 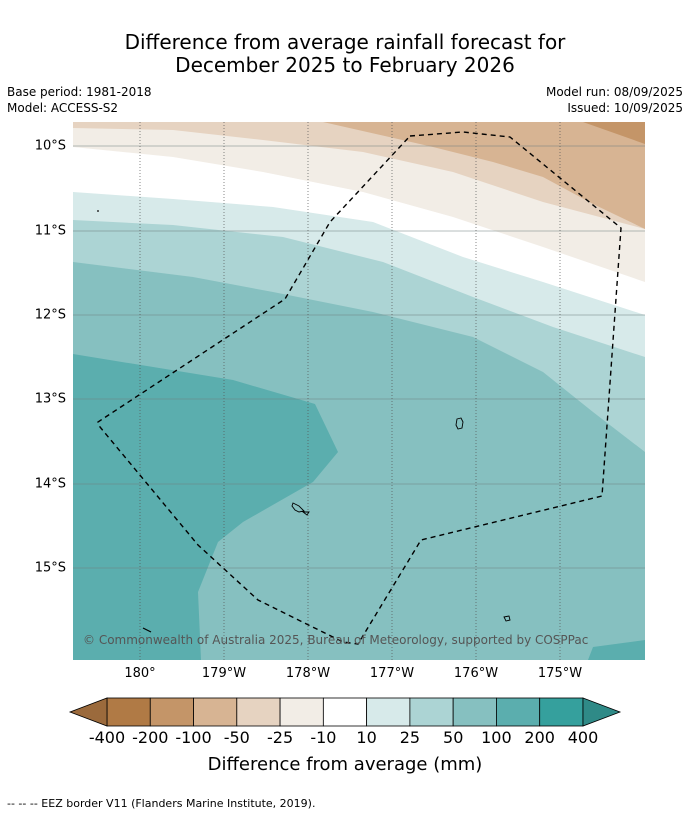 What do you see at coordinates (345, 65) in the screenshot?
I see `title-line-2: December 2025 to February 2026` at bounding box center [345, 65].